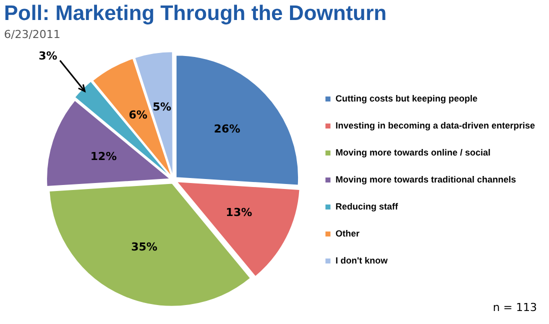 The height and width of the screenshot is (324, 549). What do you see at coordinates (435, 125) in the screenshot?
I see `legend-label: Investing in becoming a data-driven enterprise` at bounding box center [435, 125].